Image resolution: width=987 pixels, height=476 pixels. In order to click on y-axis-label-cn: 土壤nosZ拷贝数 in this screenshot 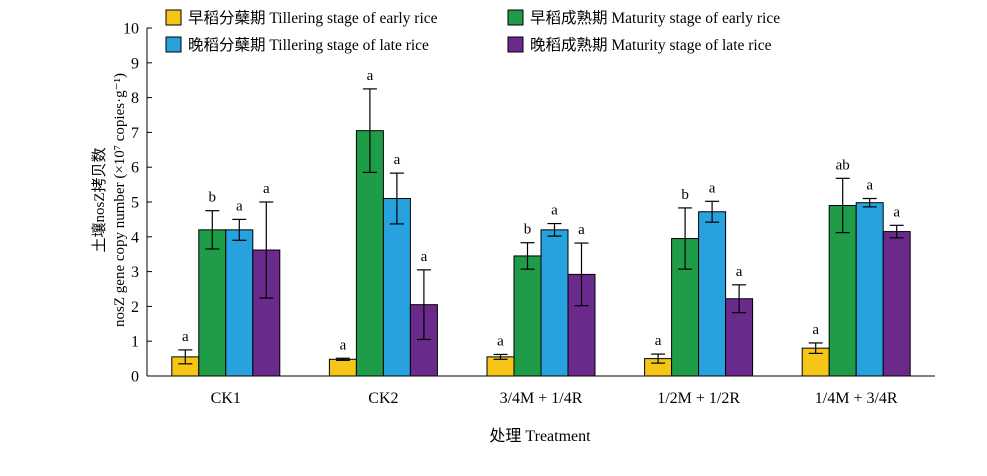, I will do `click(99, 199)`.